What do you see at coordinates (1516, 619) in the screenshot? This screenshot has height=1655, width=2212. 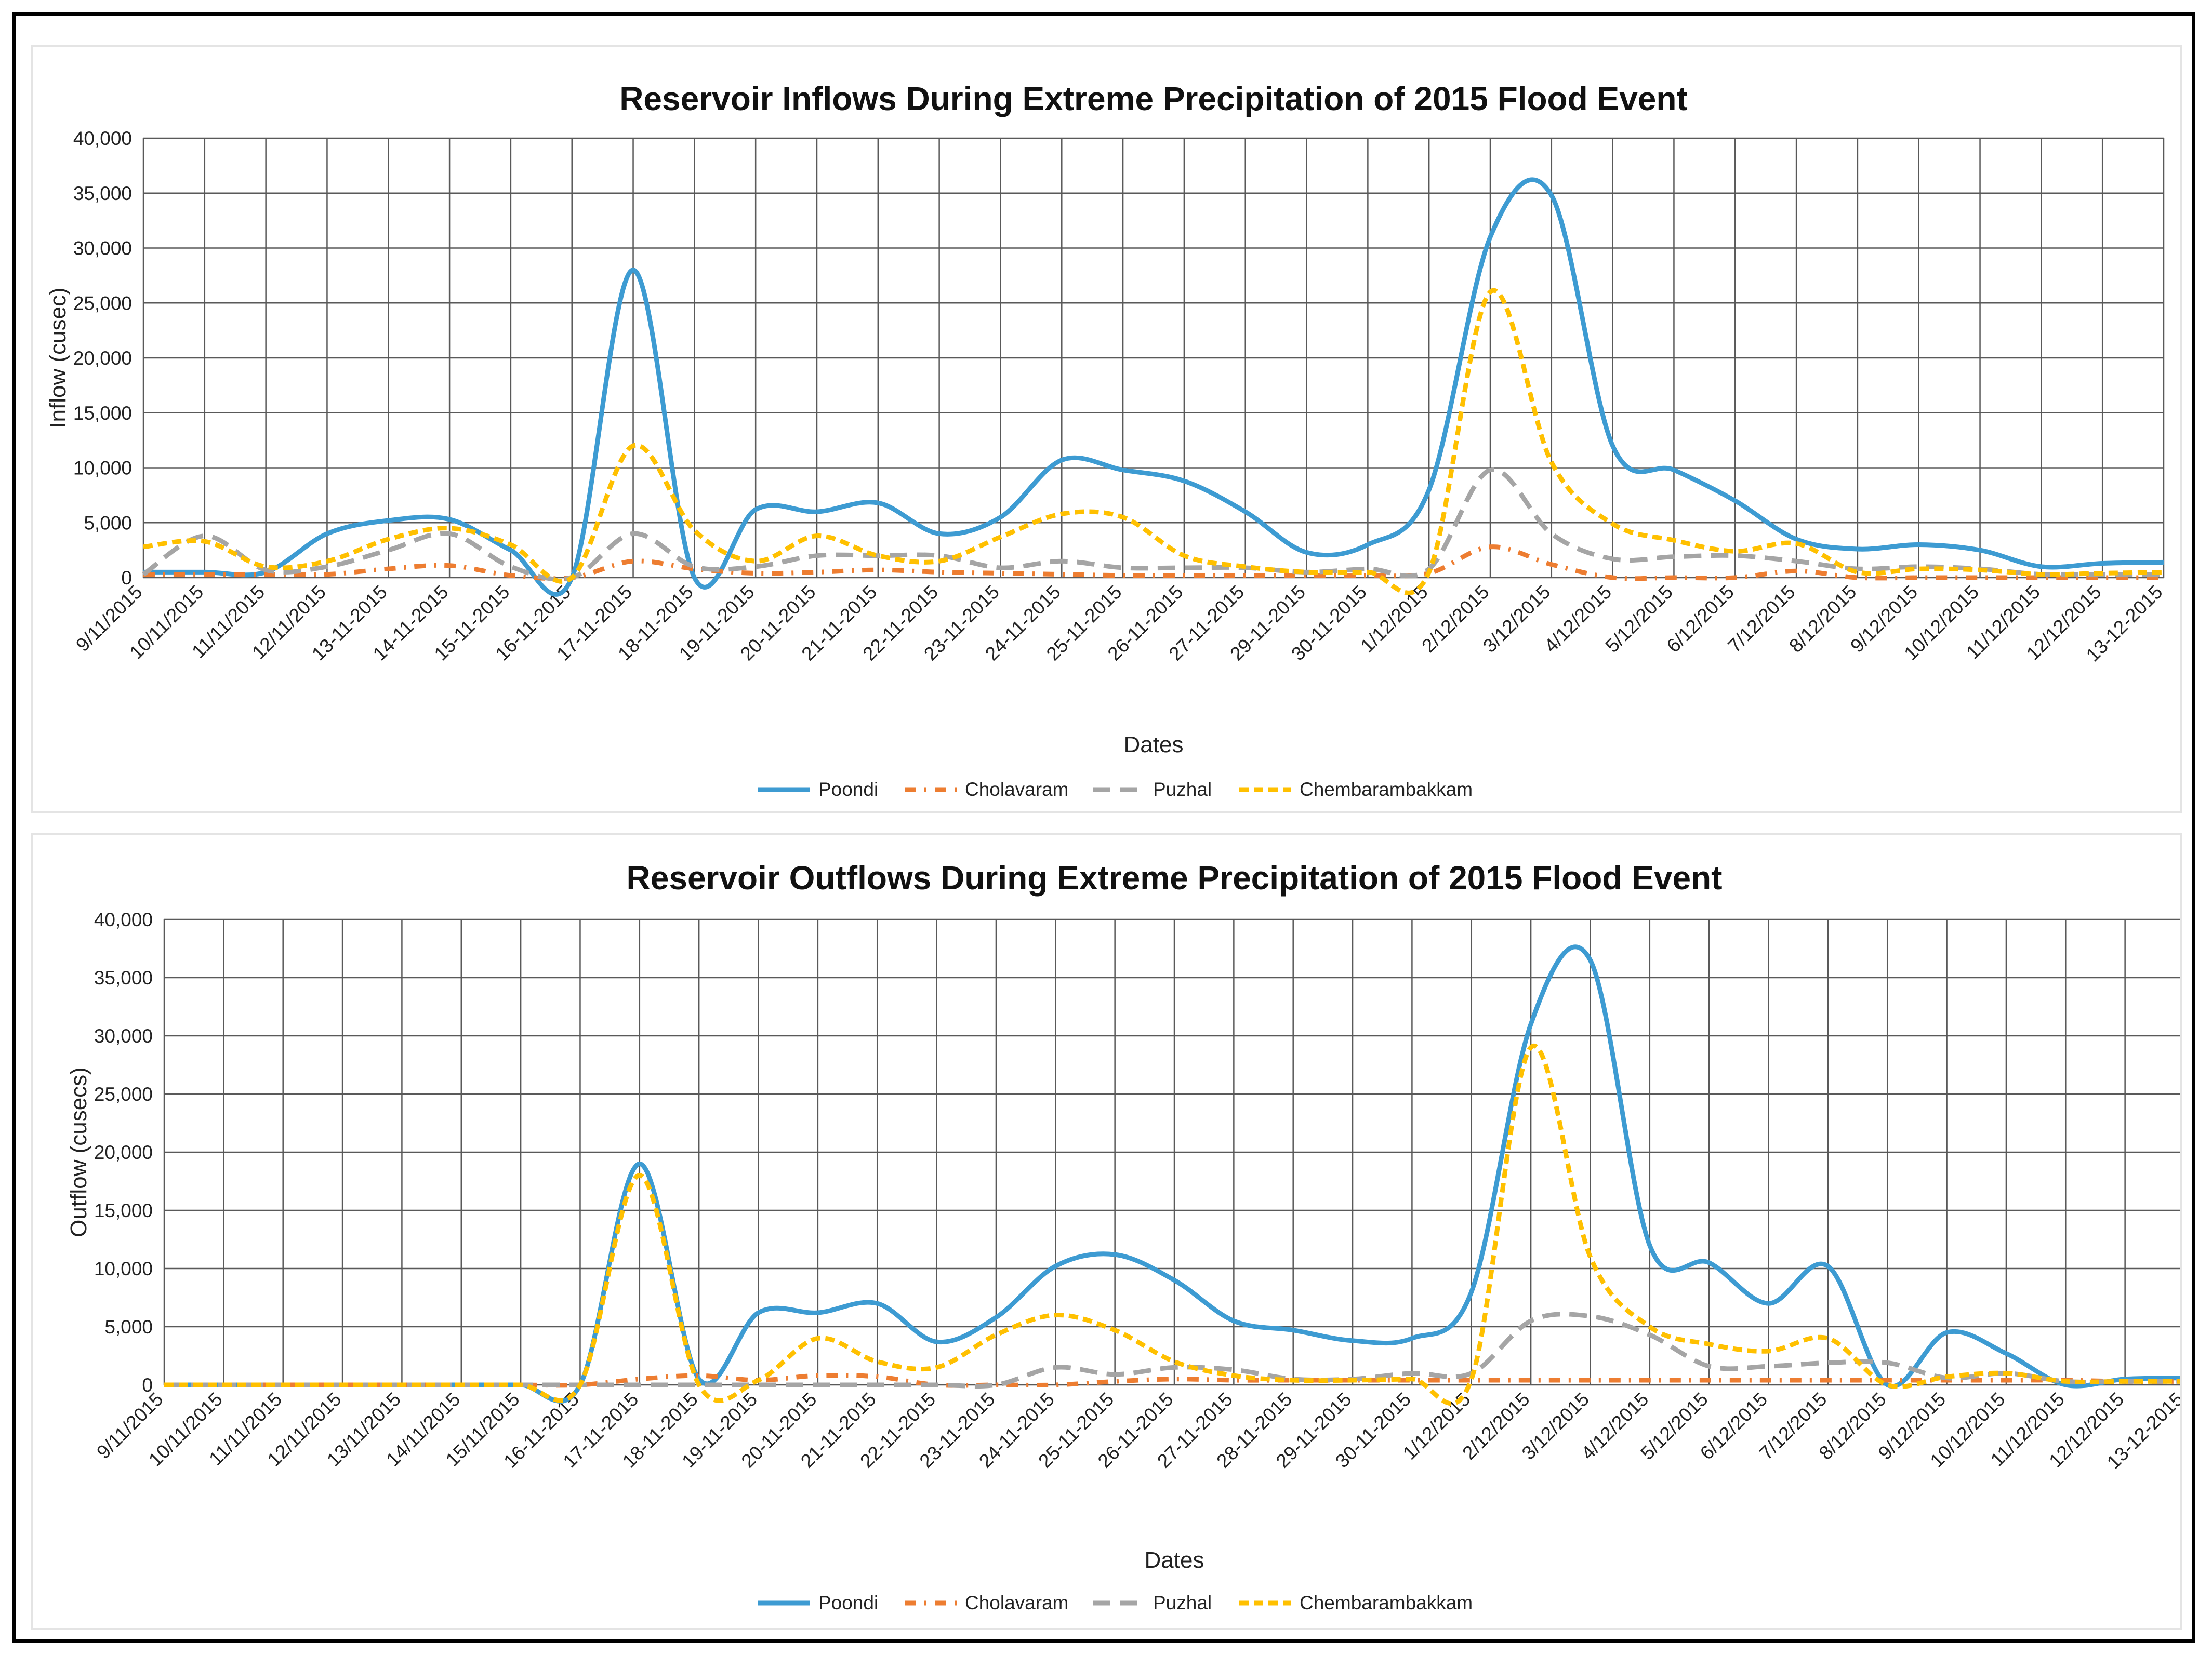 I see `x-tick-label: 3/12/2015` at bounding box center [1516, 619].